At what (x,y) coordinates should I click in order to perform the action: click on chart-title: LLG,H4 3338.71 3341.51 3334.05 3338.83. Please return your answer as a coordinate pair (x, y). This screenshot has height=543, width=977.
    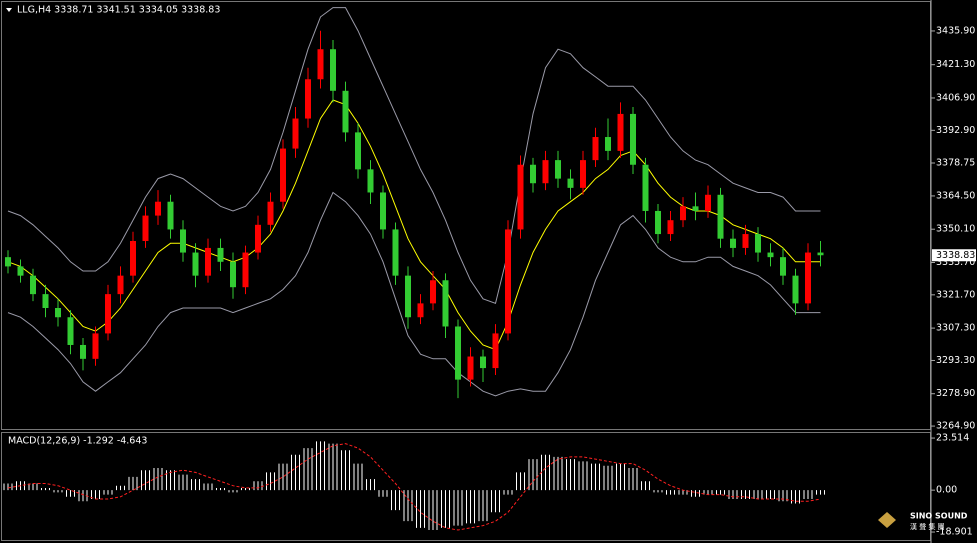
    Looking at the image, I should click on (118, 10).